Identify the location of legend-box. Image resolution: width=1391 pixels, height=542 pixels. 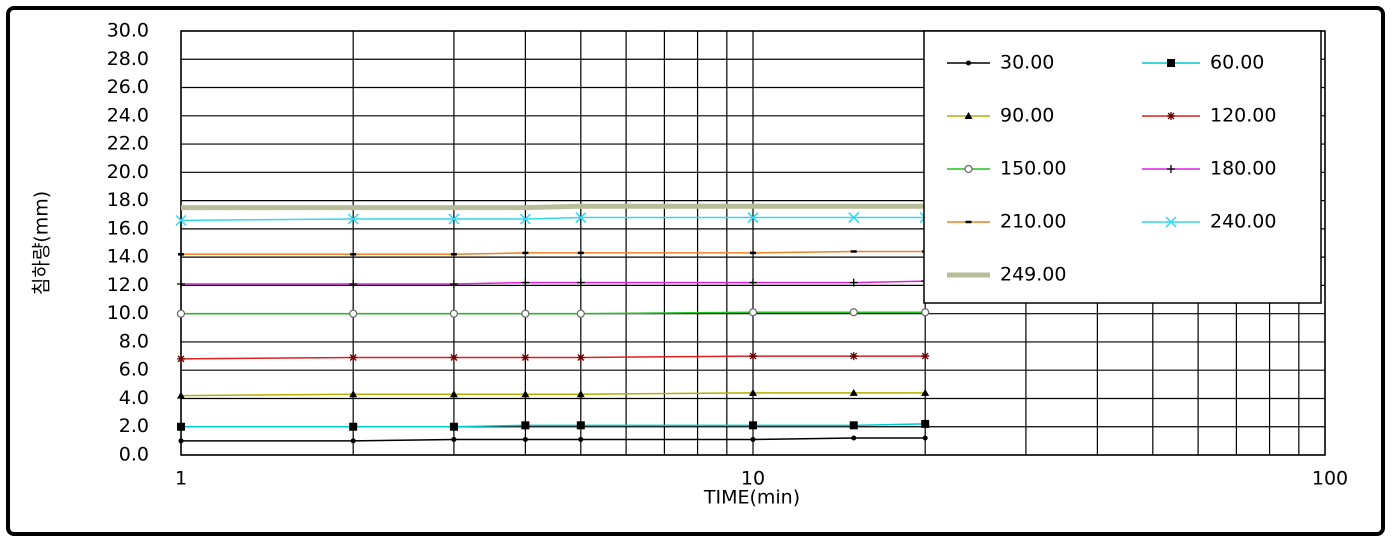
(1122, 167).